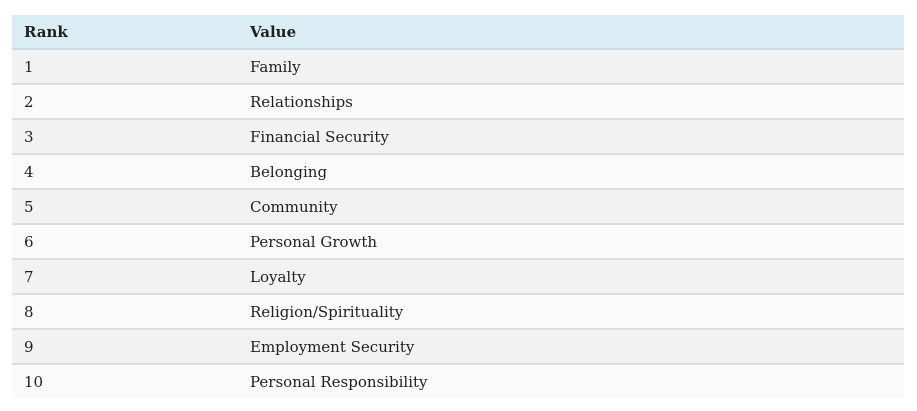  I want to click on table-row: 4 Belonging, so click(458, 172).